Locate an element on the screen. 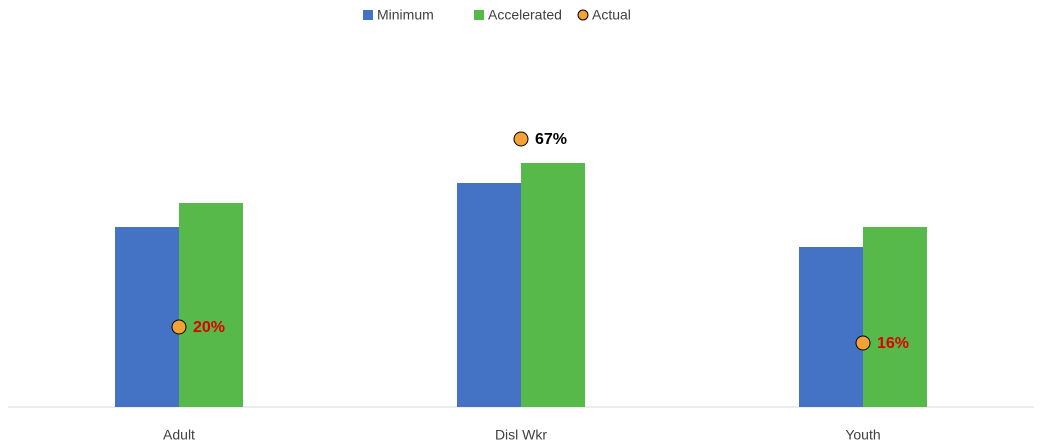 This screenshot has height=447, width=1042. x-tick-label: Youth is located at coordinates (862, 435).